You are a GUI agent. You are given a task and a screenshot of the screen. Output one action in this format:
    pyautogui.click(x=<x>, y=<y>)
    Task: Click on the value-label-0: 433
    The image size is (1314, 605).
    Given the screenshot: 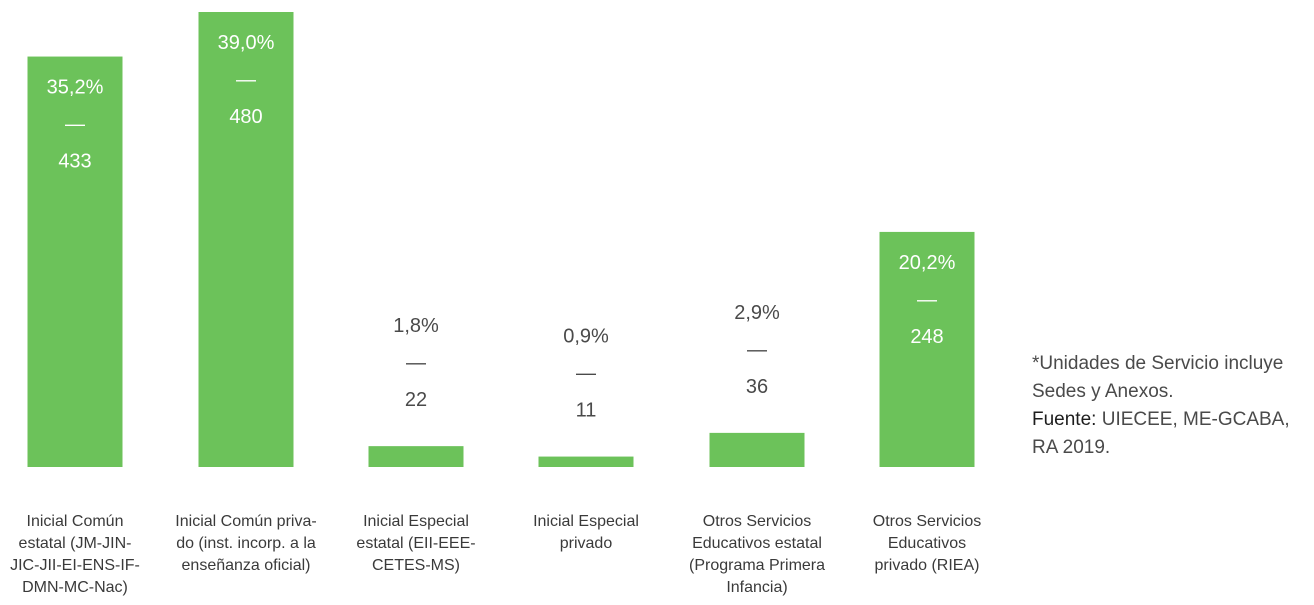 What is the action you would take?
    pyautogui.click(x=74, y=162)
    